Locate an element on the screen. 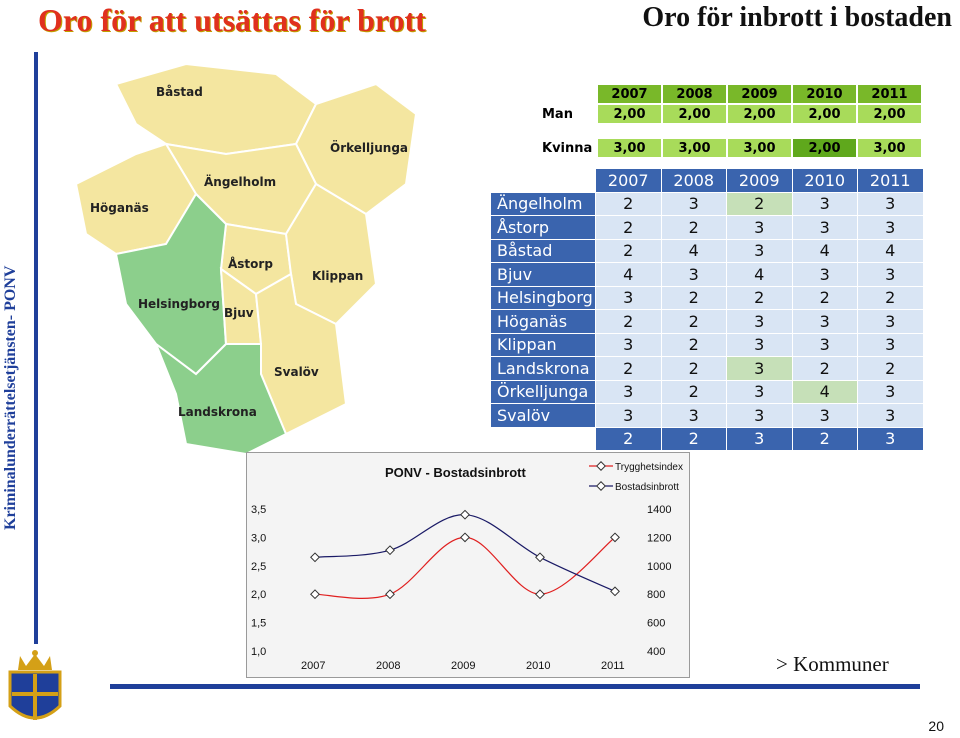 Image resolution: width=960 pixels, height=738 pixels. y2-tick-label: 600 is located at coordinates (656, 624).